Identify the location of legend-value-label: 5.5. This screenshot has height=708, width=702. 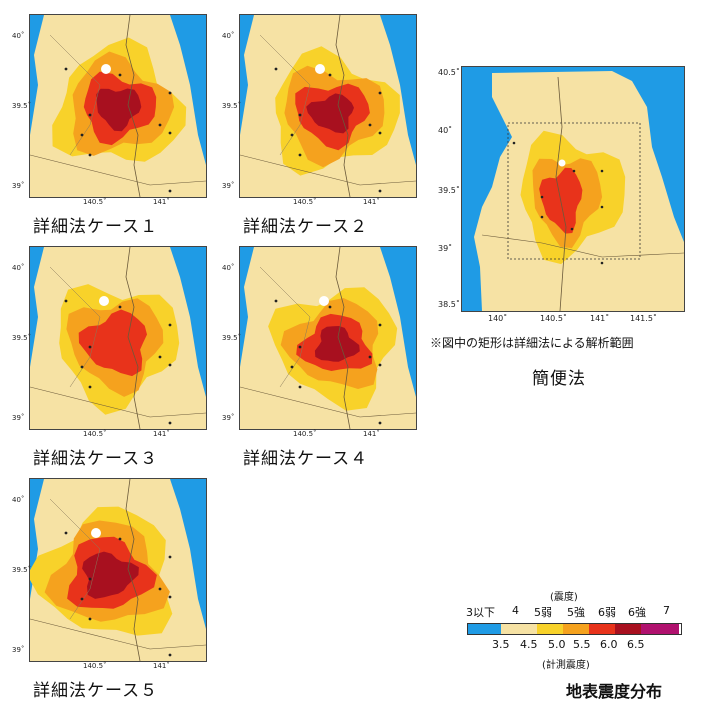
(582, 644).